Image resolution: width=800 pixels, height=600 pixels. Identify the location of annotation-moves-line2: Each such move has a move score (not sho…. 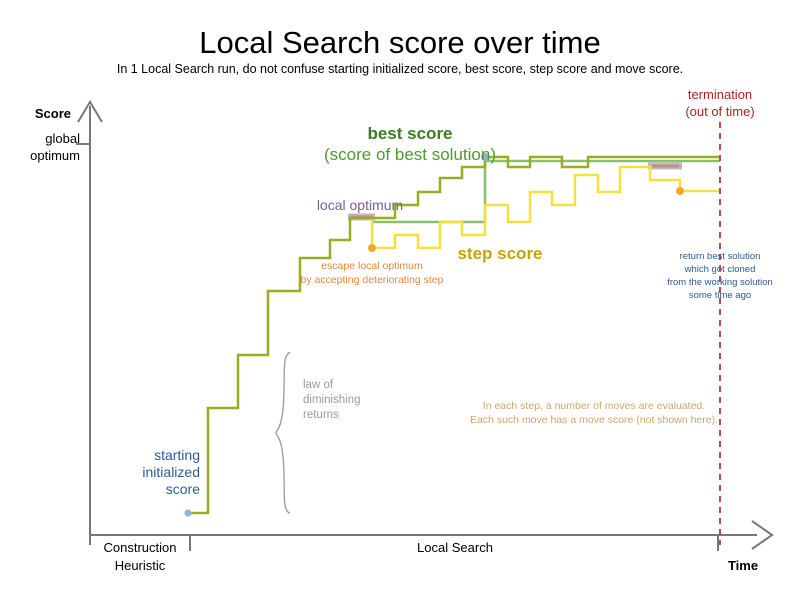
(594, 420).